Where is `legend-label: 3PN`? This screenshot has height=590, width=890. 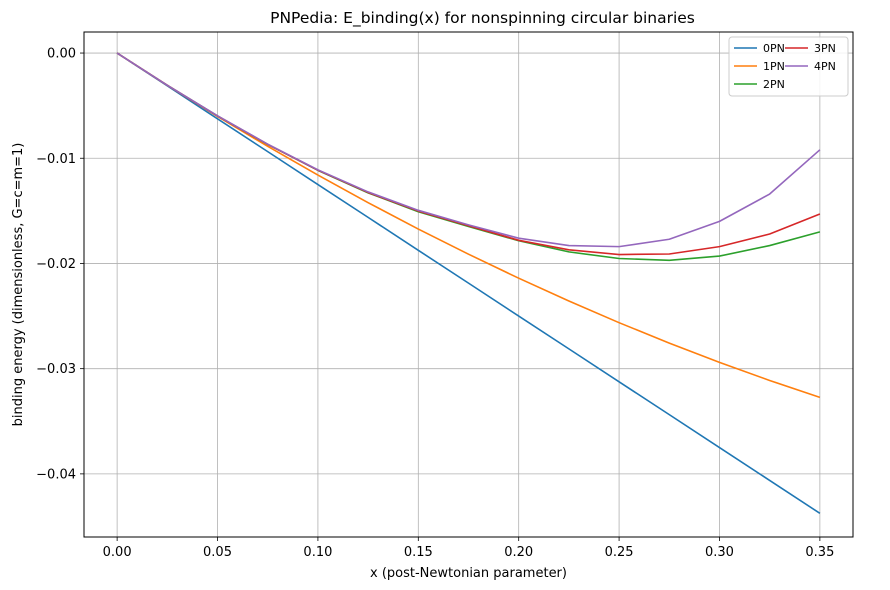
legend-label: 3PN is located at coordinates (825, 48).